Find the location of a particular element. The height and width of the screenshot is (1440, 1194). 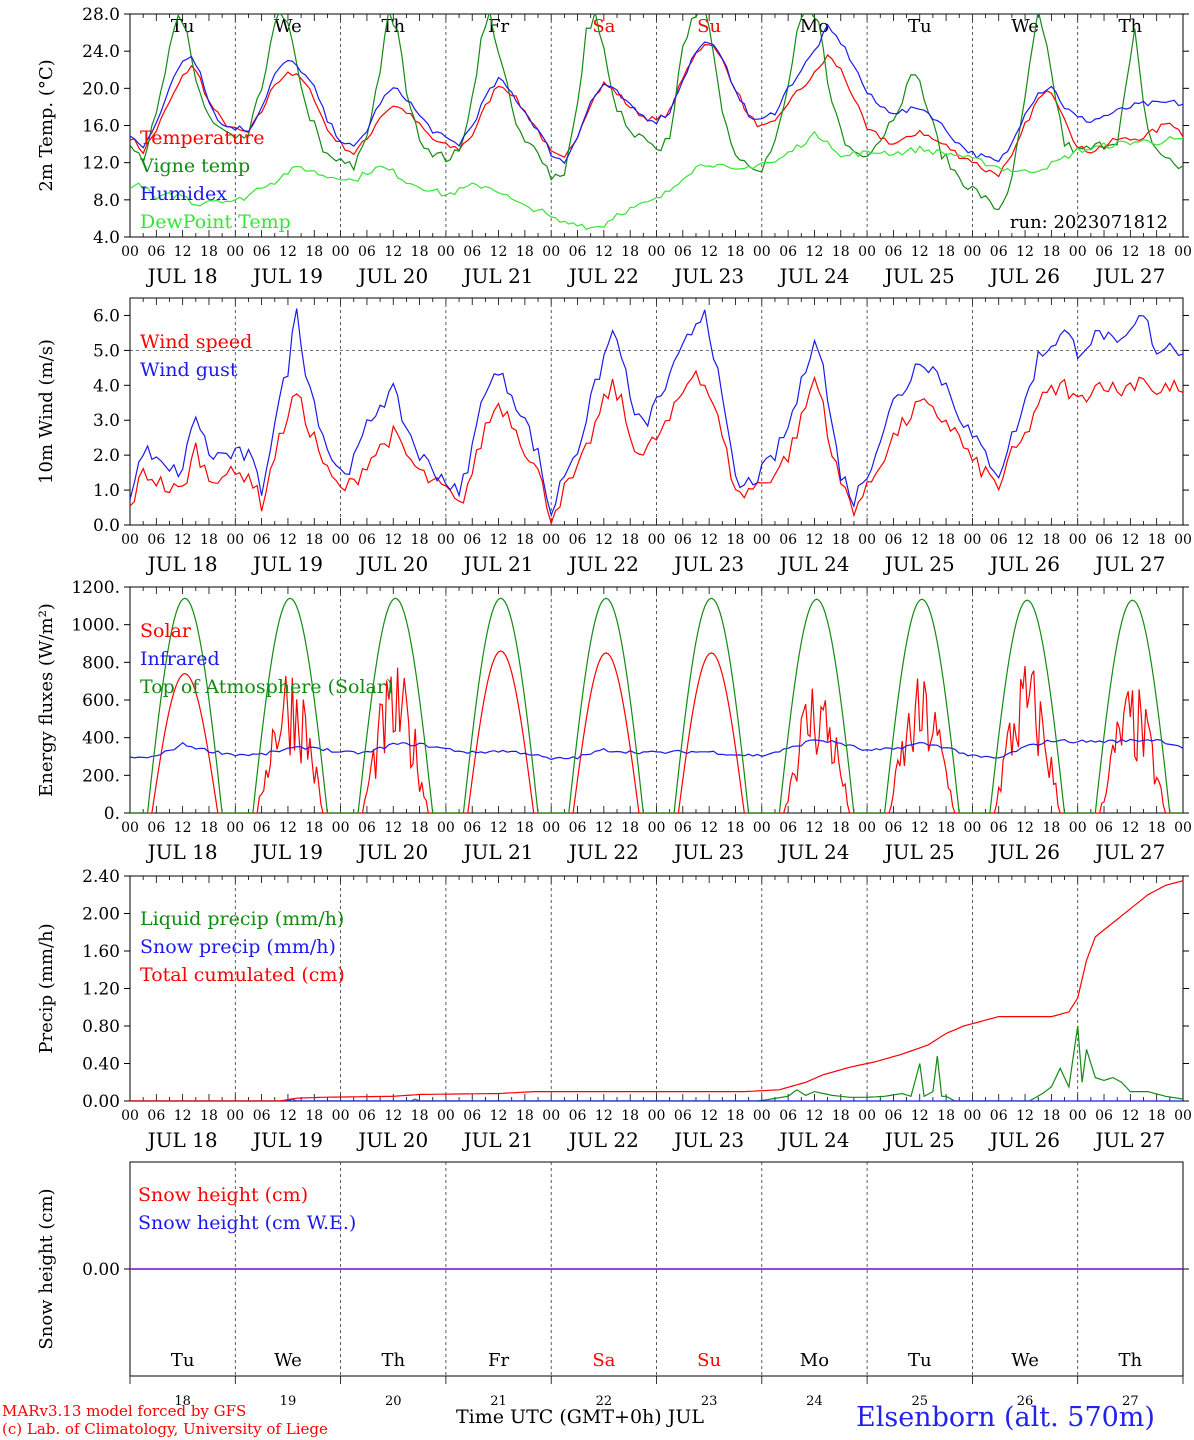

precip-date-label: JUL 26 is located at coordinates (1024, 1140).